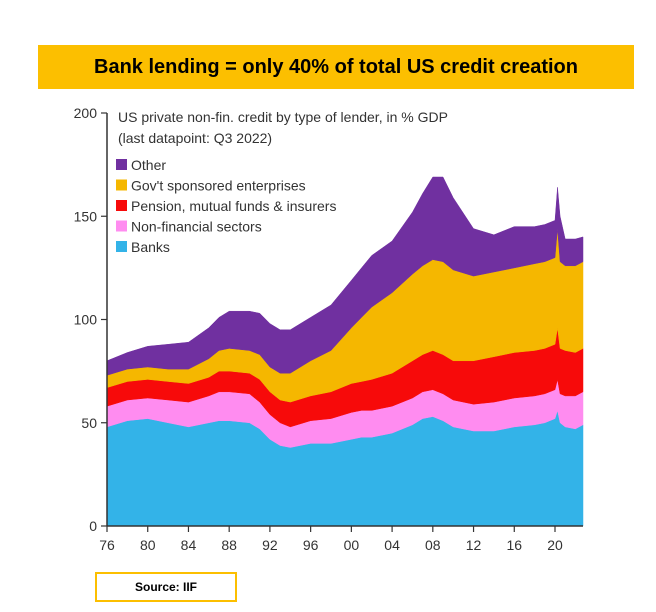  What do you see at coordinates (311, 545) in the screenshot?
I see `x-tick-label: 96` at bounding box center [311, 545].